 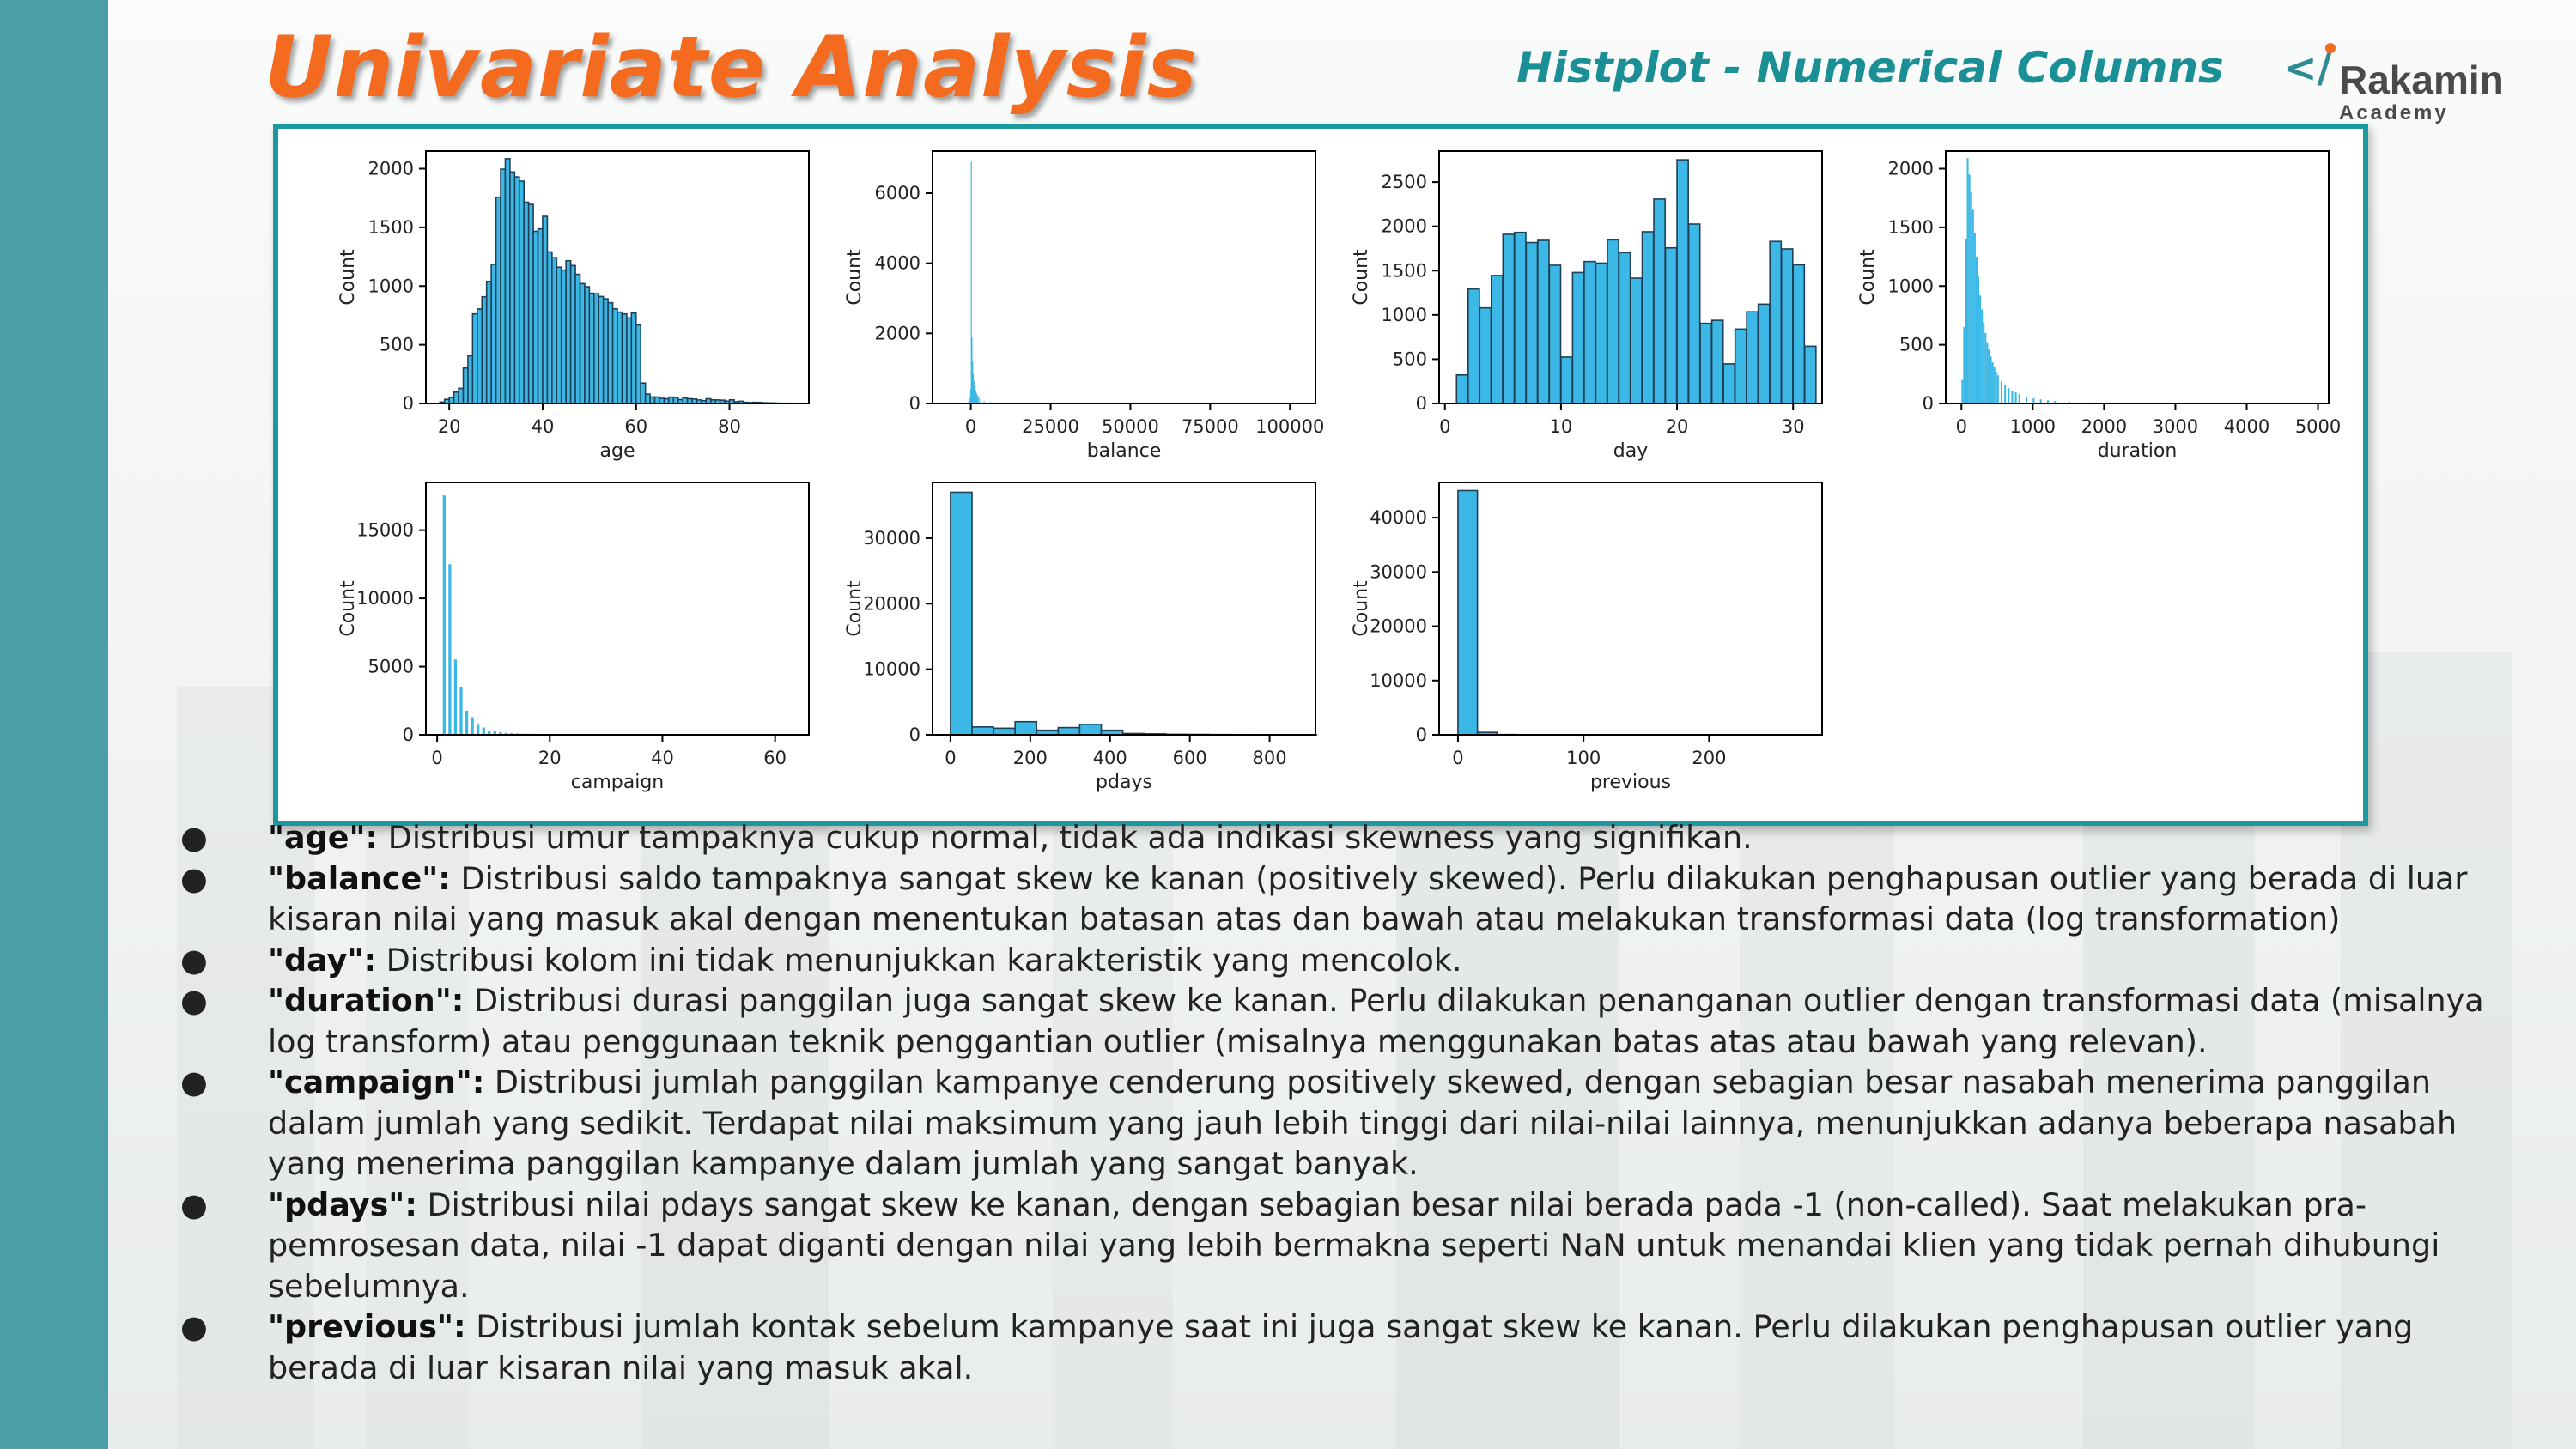 What do you see at coordinates (1124, 782) in the screenshot?
I see `x-axis-label: pdays` at bounding box center [1124, 782].